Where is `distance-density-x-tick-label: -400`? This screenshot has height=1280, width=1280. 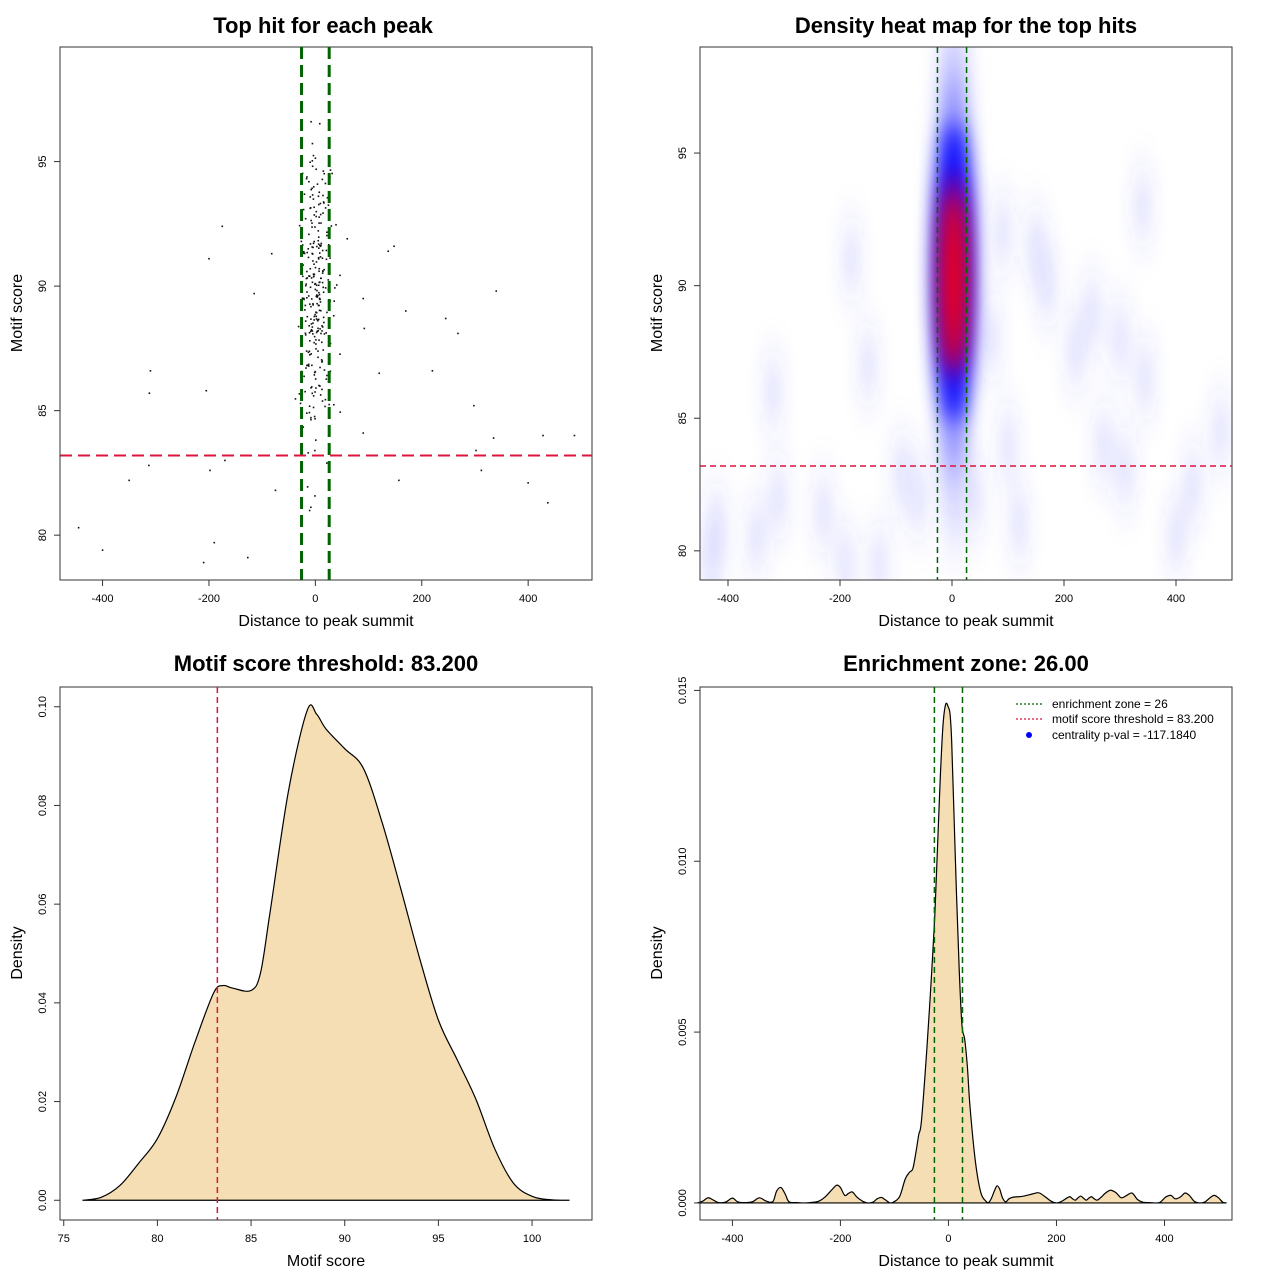 distance-density-x-tick-label: -400 is located at coordinates (732, 1239).